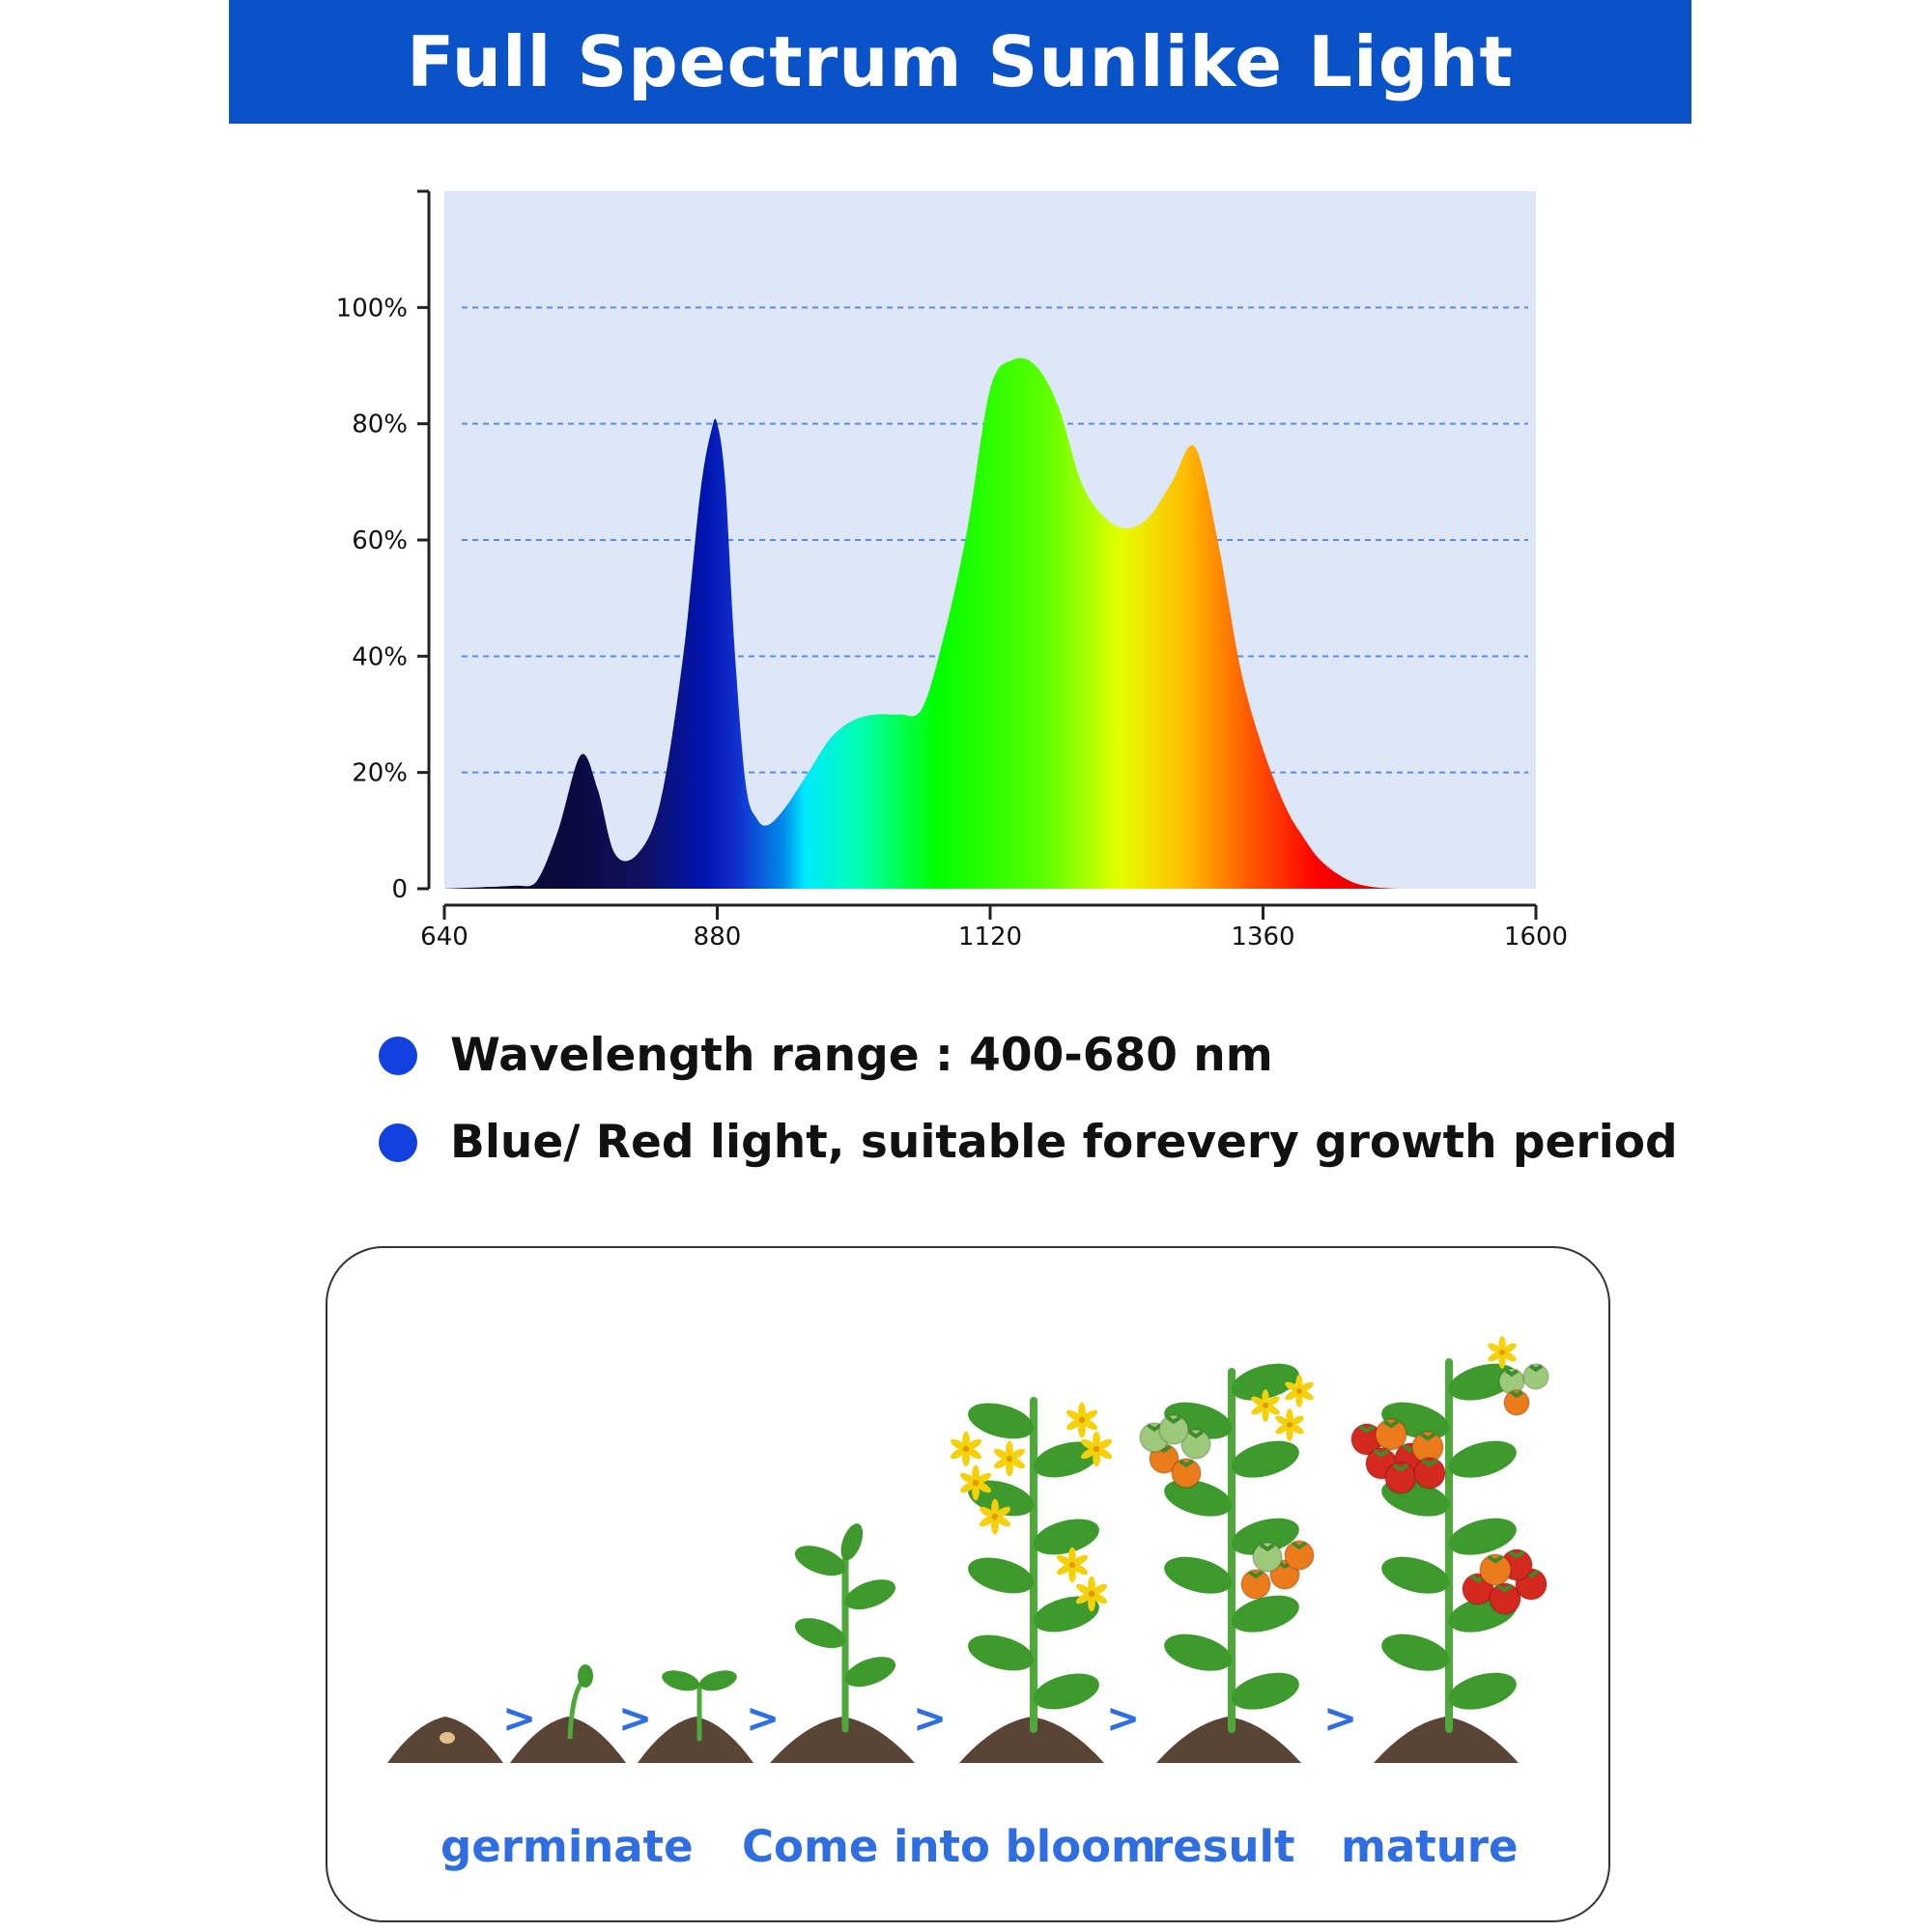 Image resolution: width=1932 pixels, height=1932 pixels. What do you see at coordinates (718, 937) in the screenshot?
I see `x-tick-label: 880` at bounding box center [718, 937].